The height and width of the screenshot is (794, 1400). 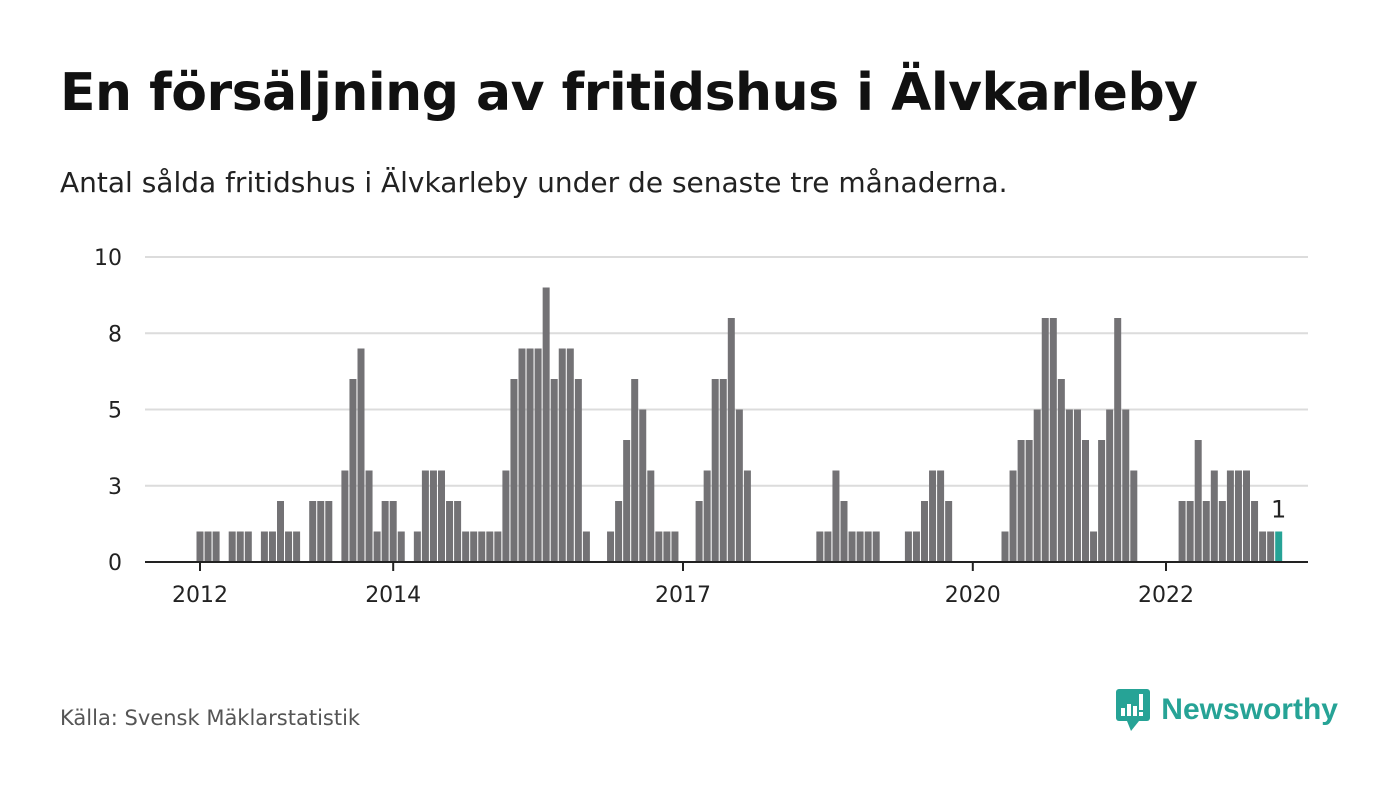 What do you see at coordinates (1133, 710) in the screenshot?
I see `newsworthy-logo-icon` at bounding box center [1133, 710].